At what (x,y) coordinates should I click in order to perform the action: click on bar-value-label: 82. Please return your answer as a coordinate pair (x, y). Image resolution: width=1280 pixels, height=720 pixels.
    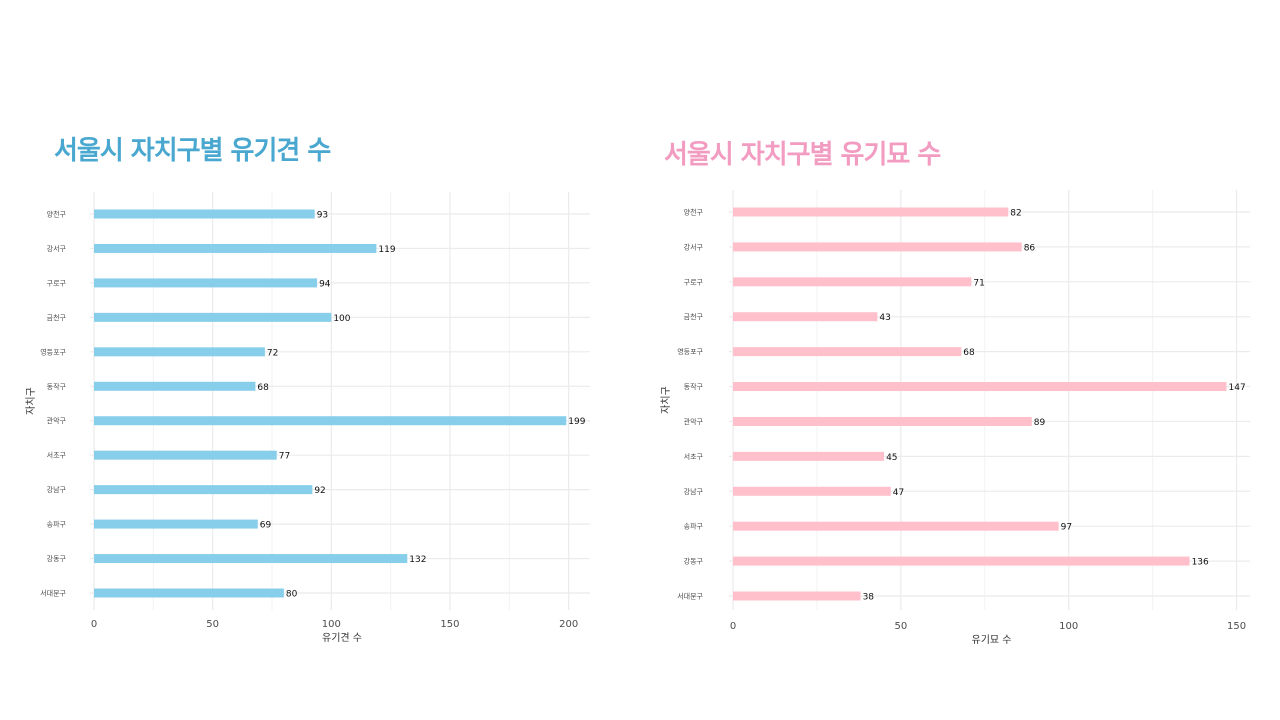
    Looking at the image, I should click on (1015, 214).